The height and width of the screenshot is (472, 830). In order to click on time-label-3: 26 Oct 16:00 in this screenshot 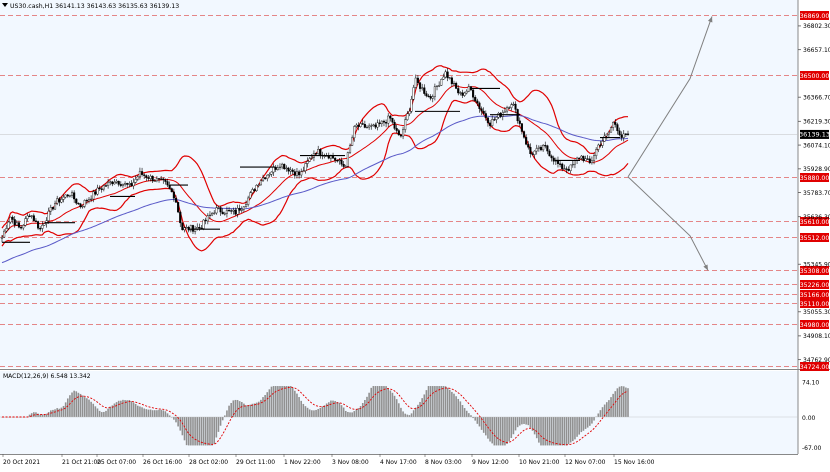, I will do `click(162, 462)`.